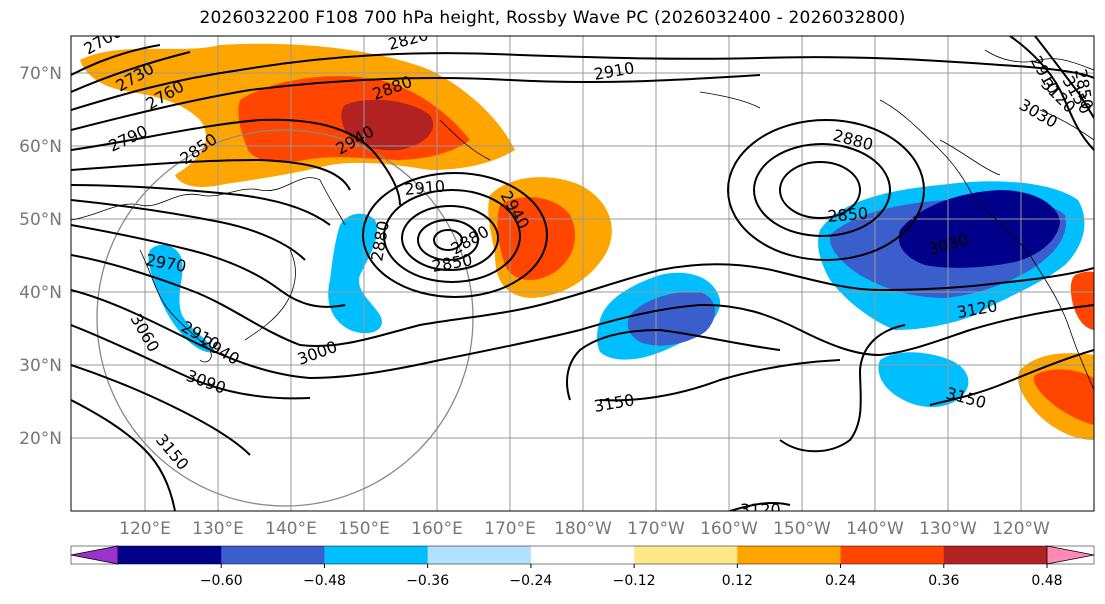  I want to click on lon-tick-label: 140°W, so click(875, 529).